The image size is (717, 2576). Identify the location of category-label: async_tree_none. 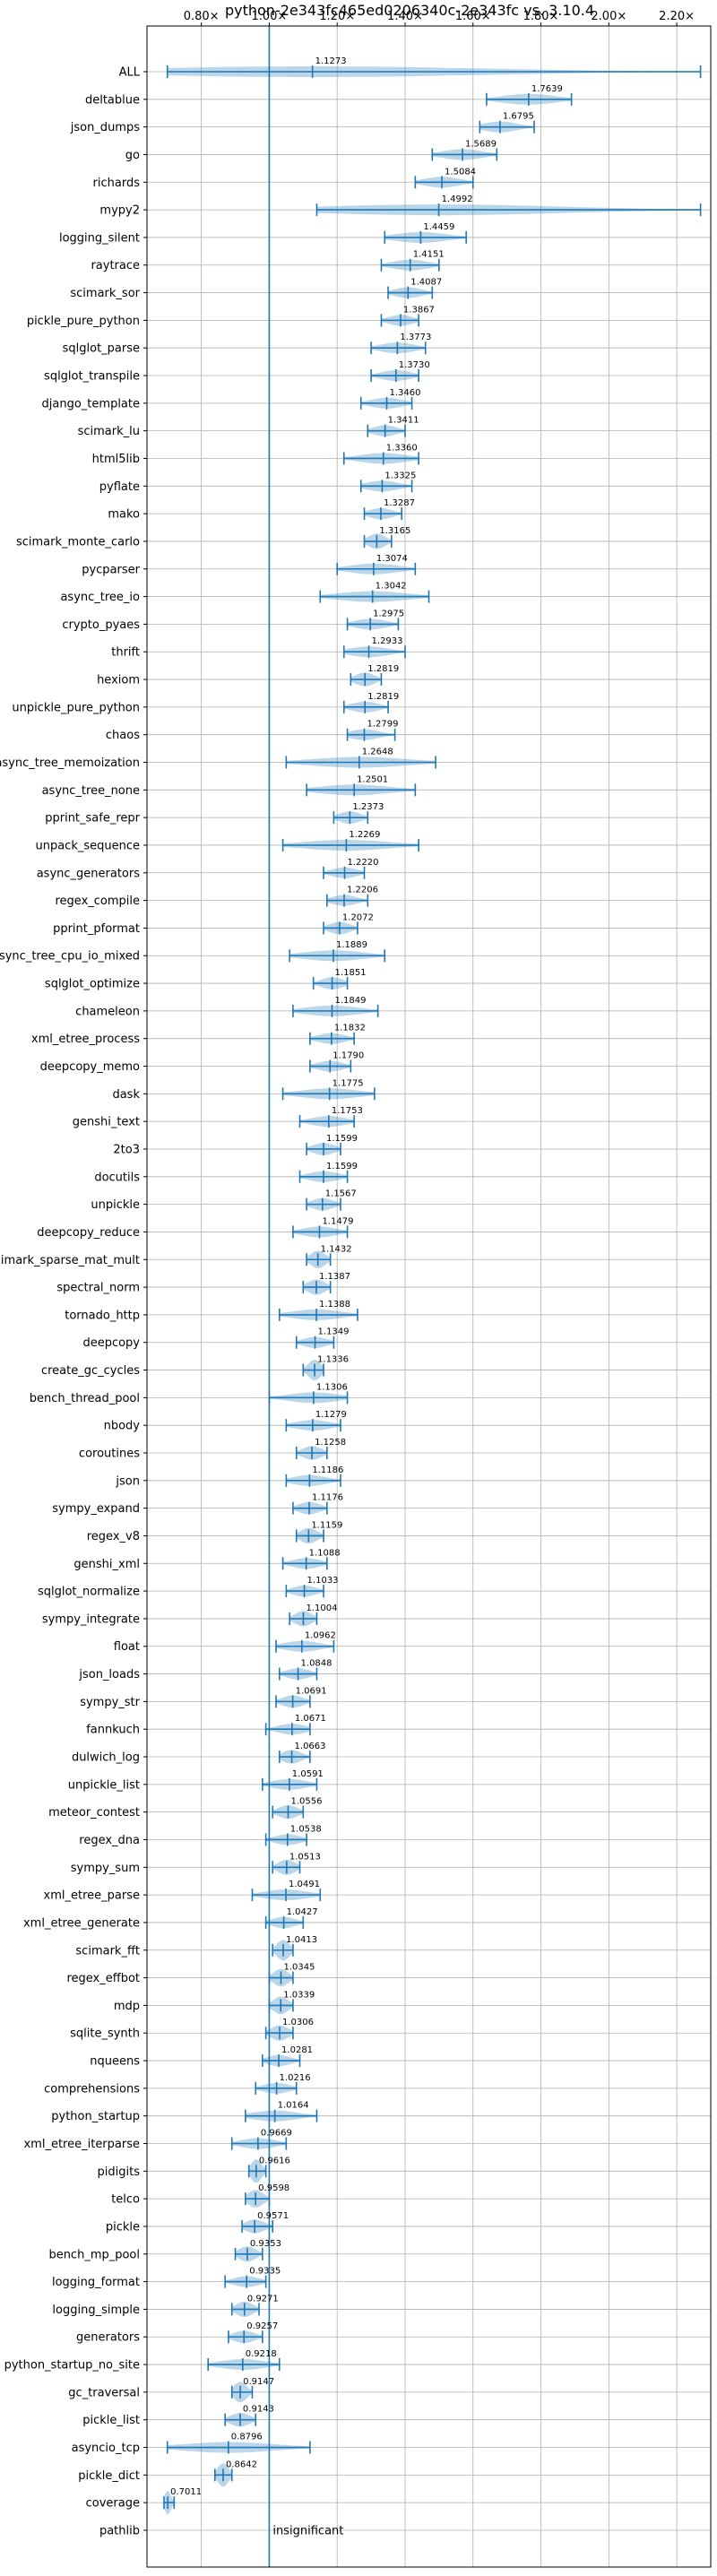
(91, 791).